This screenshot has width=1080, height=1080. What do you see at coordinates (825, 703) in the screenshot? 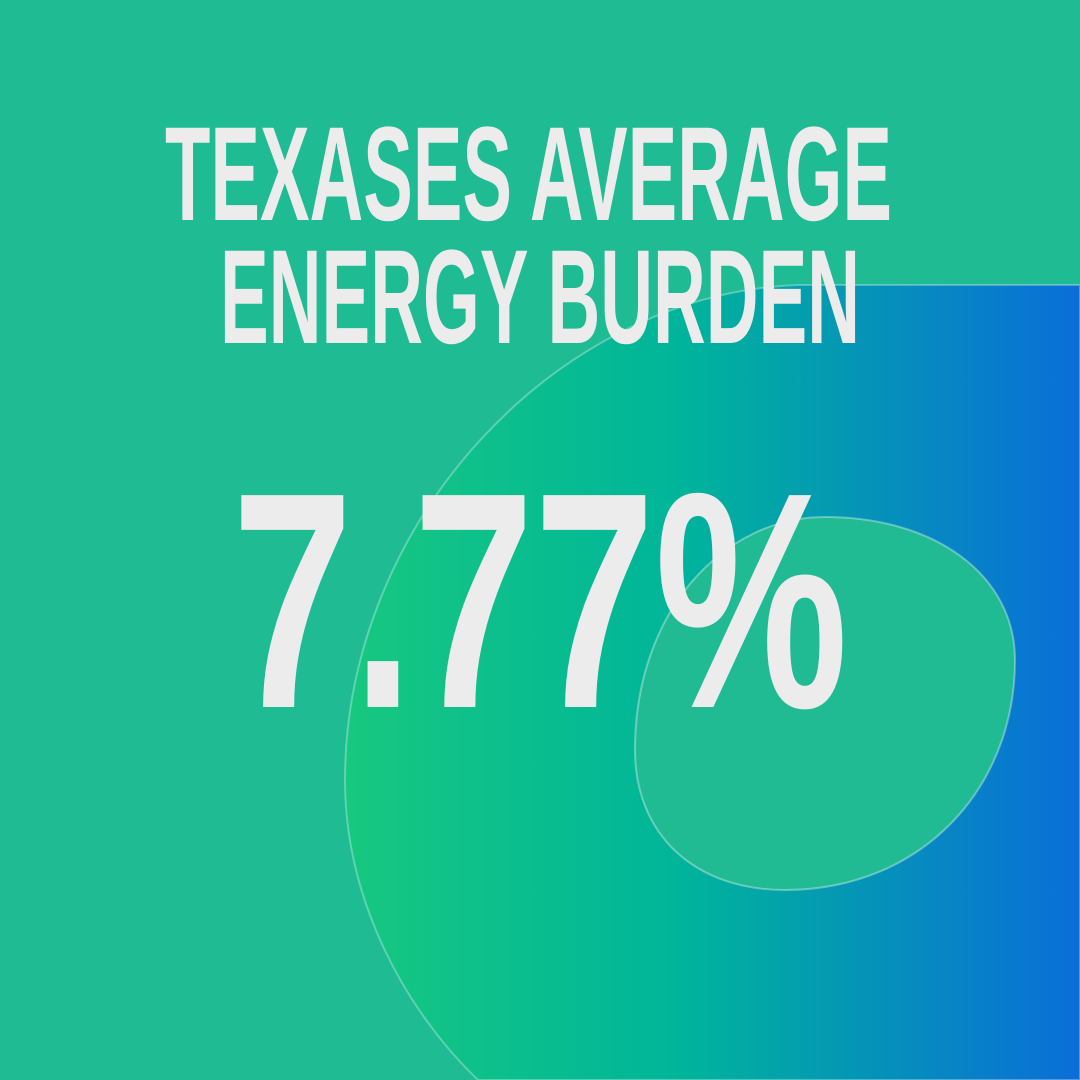
I see `decor-ellipse` at bounding box center [825, 703].